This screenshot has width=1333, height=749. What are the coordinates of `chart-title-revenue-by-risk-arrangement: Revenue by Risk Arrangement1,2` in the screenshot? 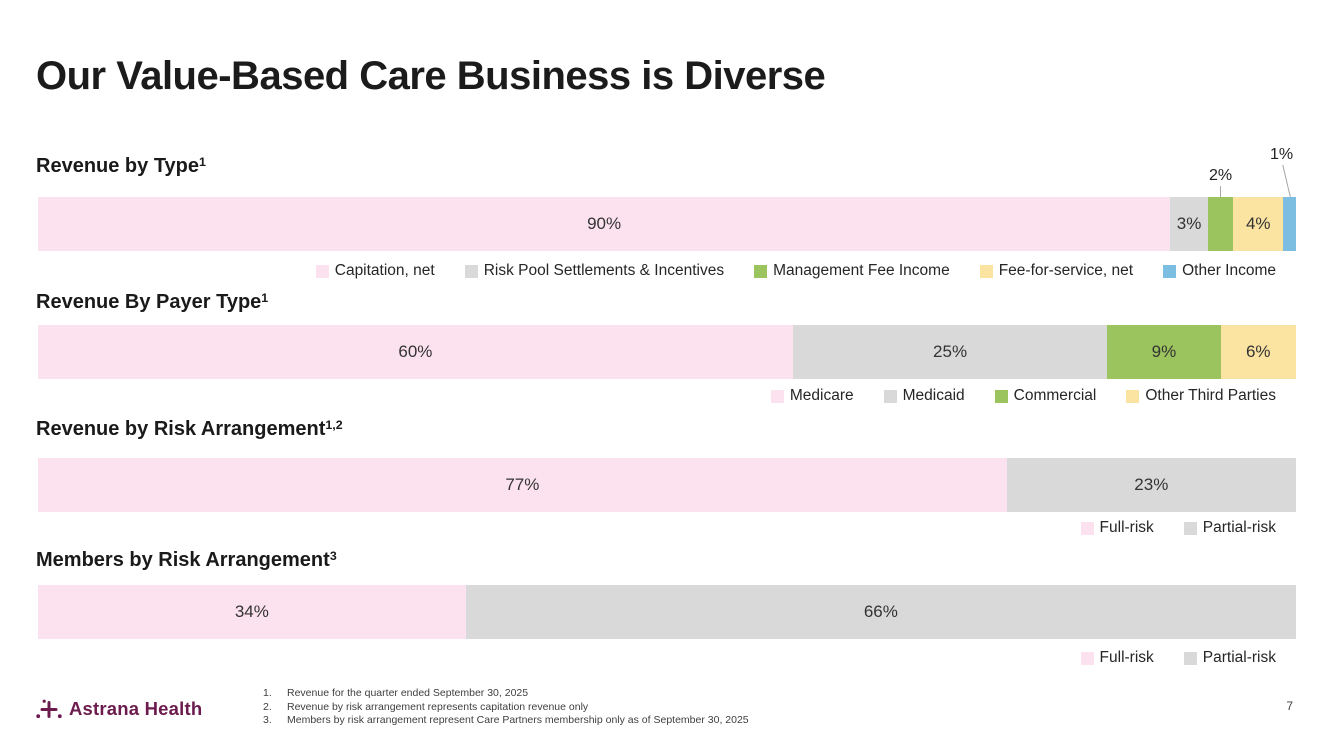 It's located at (189, 430).